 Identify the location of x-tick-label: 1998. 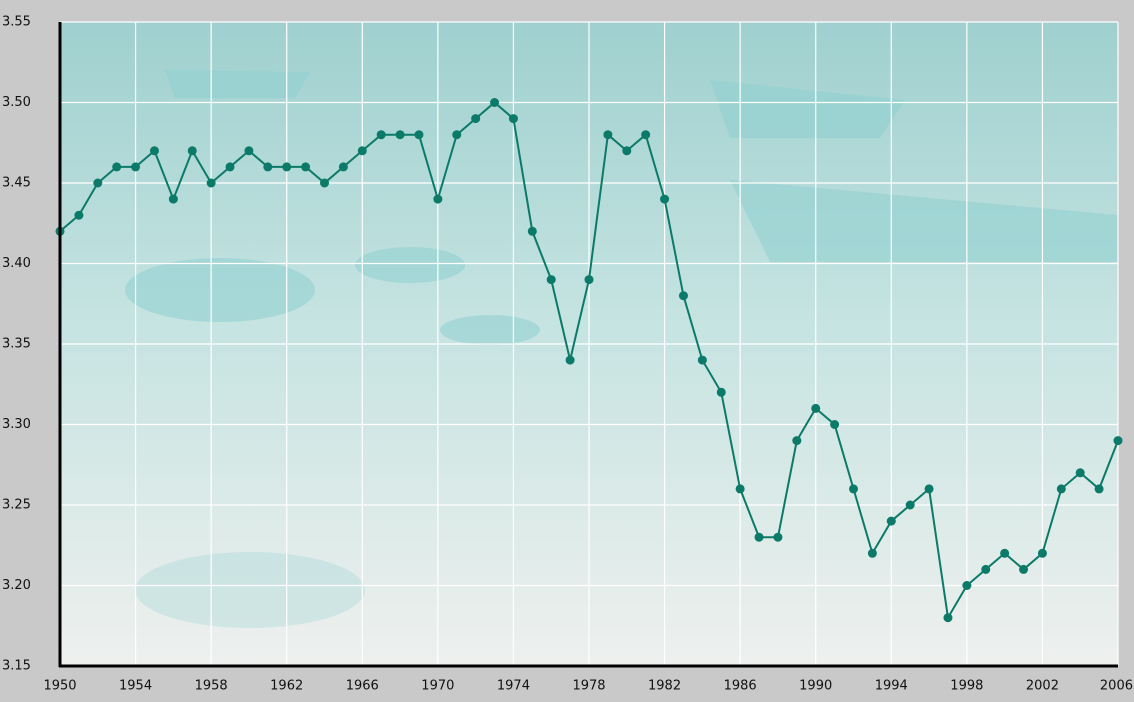
(966, 686).